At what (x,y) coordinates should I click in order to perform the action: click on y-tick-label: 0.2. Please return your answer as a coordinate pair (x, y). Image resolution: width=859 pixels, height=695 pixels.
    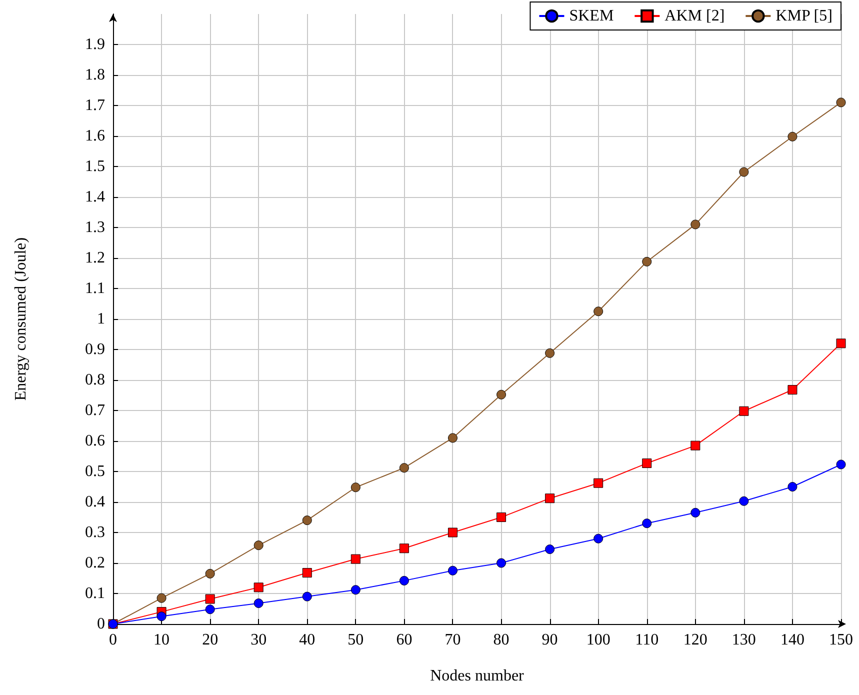
    Looking at the image, I should click on (95, 563).